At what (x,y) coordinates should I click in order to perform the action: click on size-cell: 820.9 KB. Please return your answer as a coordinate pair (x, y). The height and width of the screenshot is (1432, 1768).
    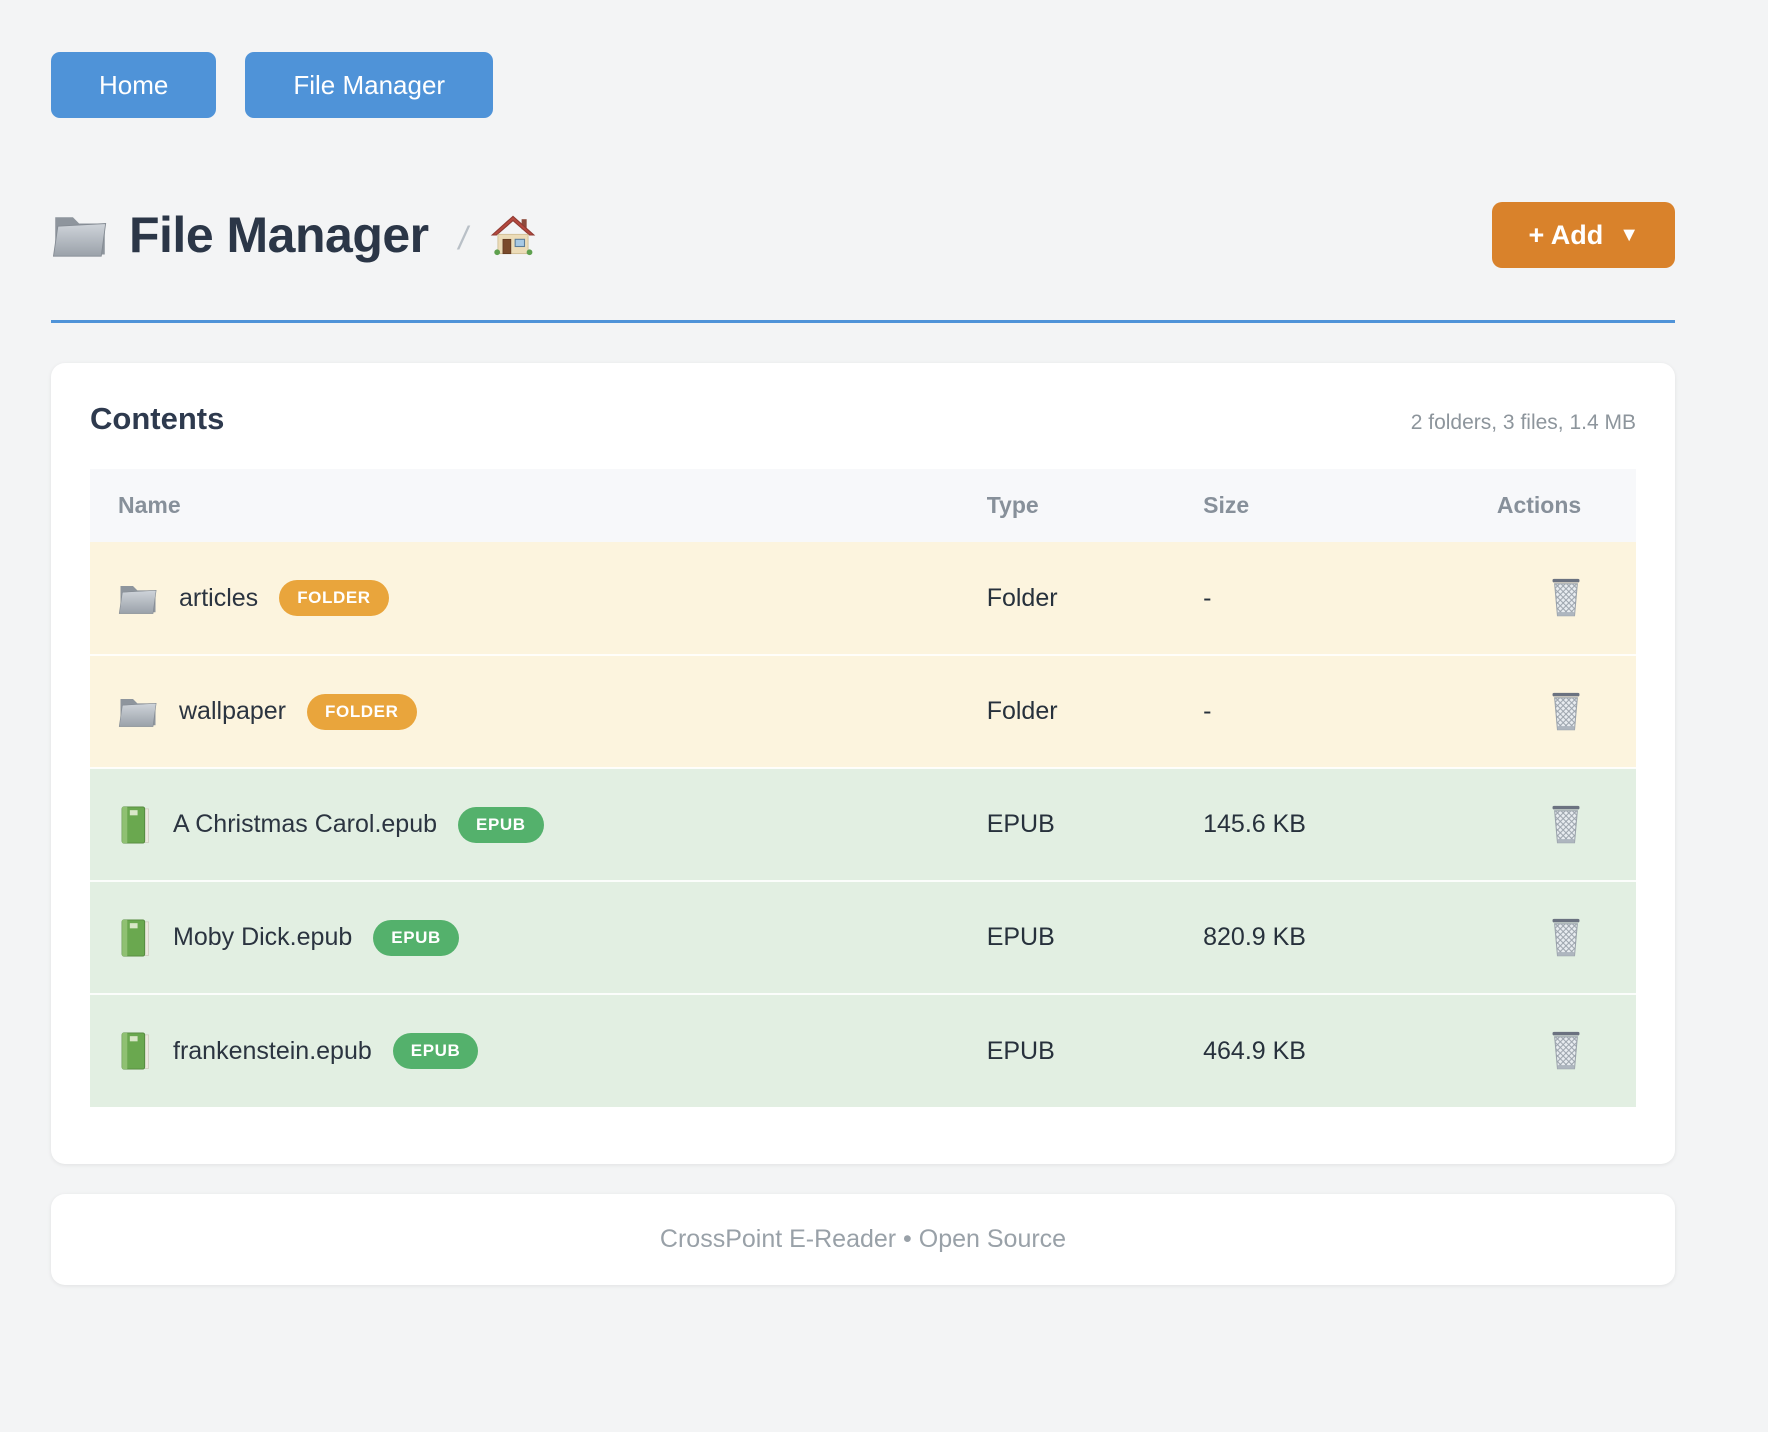
    Looking at the image, I should click on (1254, 937).